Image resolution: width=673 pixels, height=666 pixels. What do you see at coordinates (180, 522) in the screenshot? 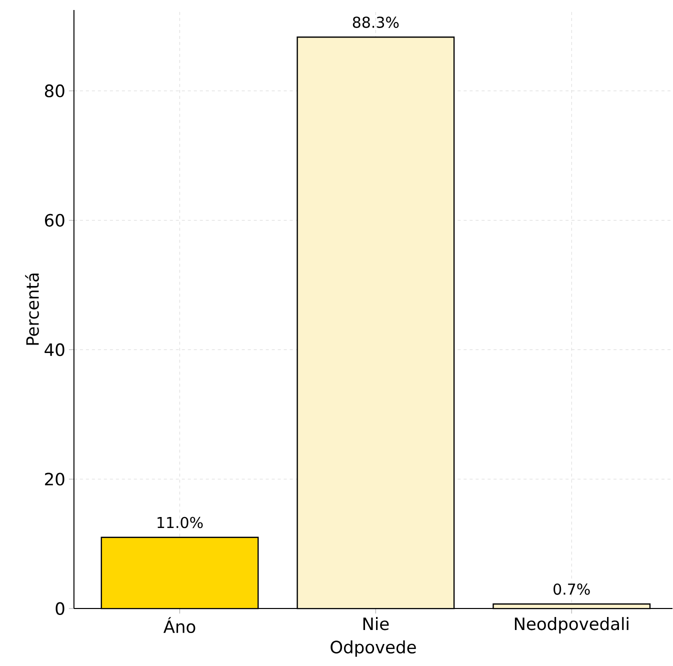
I see `data-label: 11.0%` at bounding box center [180, 522].